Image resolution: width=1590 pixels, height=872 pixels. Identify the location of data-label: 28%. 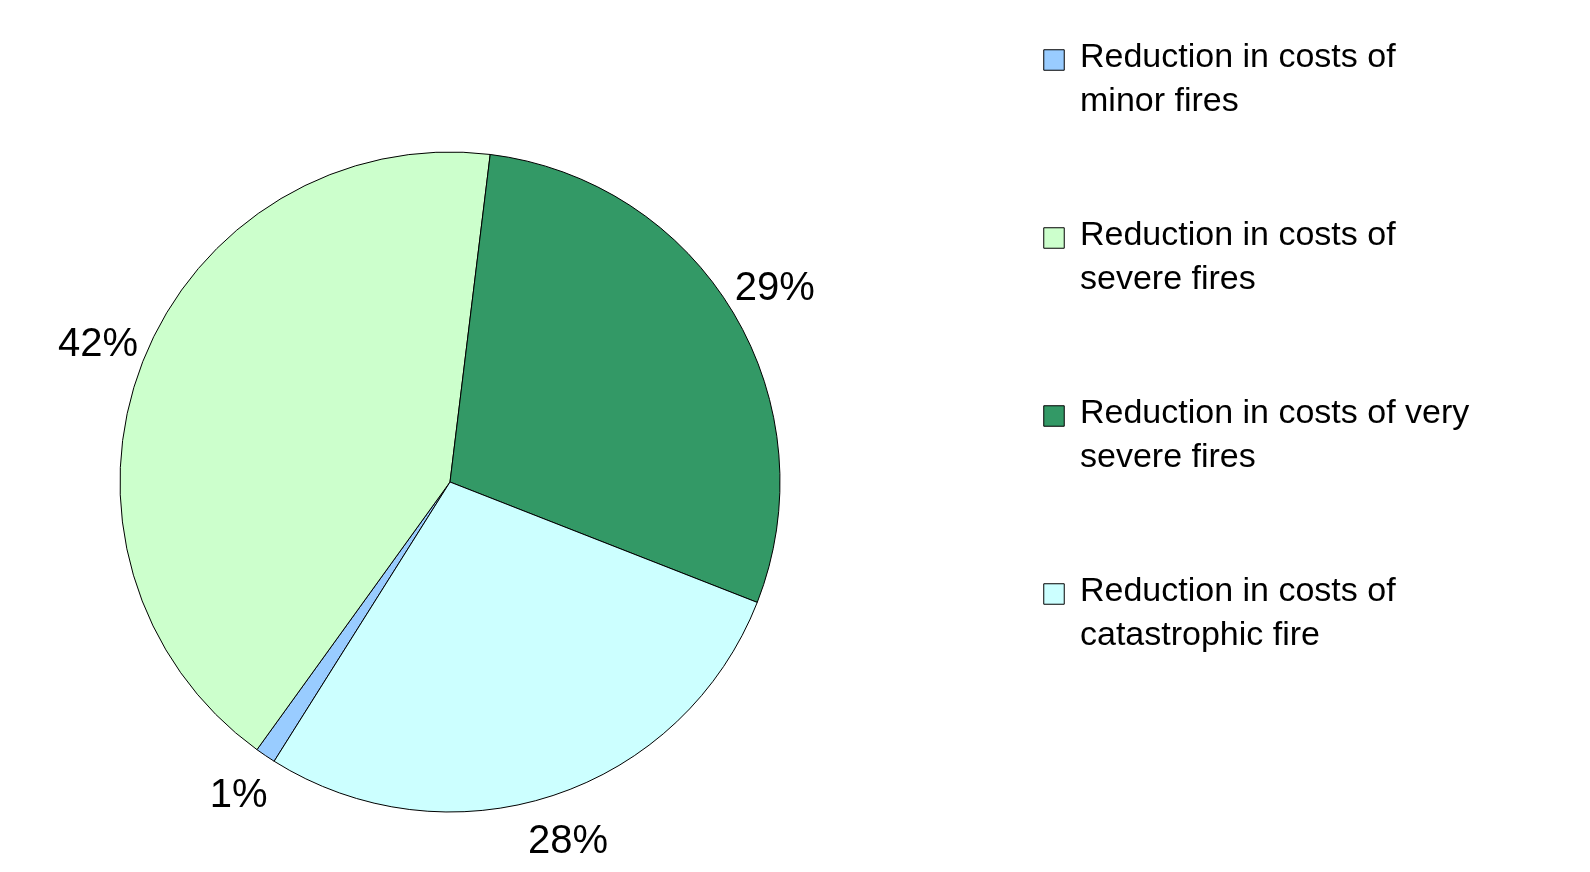
(568, 839).